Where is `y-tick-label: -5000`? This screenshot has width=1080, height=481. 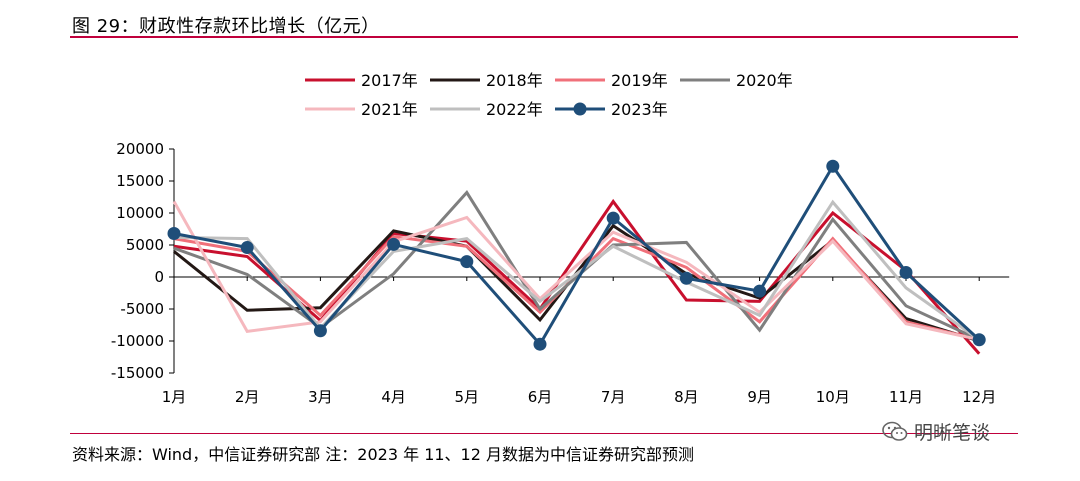
y-tick-label: -5000 is located at coordinates (142, 309).